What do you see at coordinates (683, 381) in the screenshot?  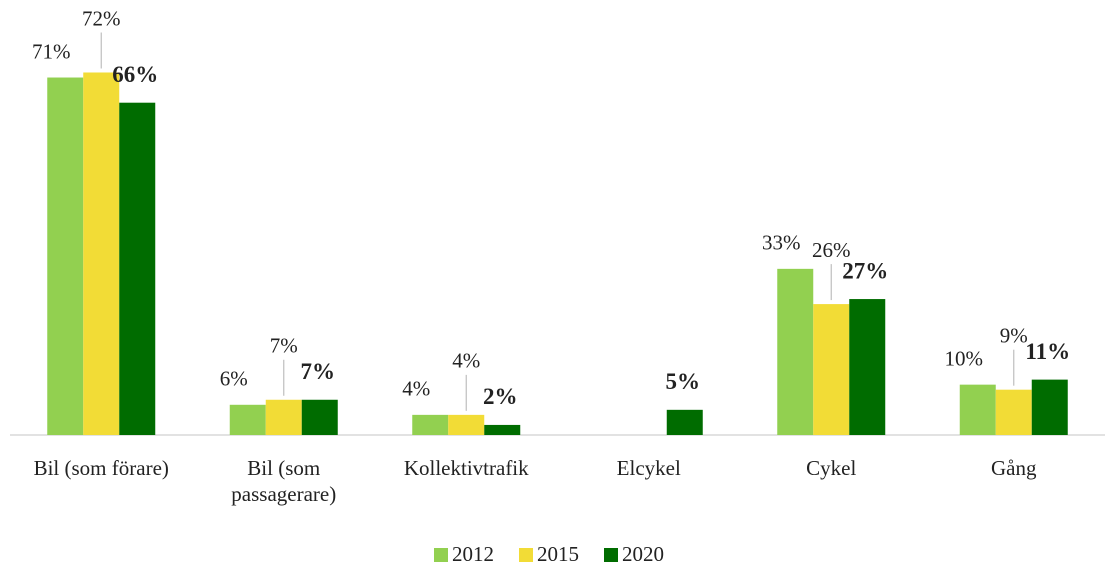 I see `data-label: 5%` at bounding box center [683, 381].